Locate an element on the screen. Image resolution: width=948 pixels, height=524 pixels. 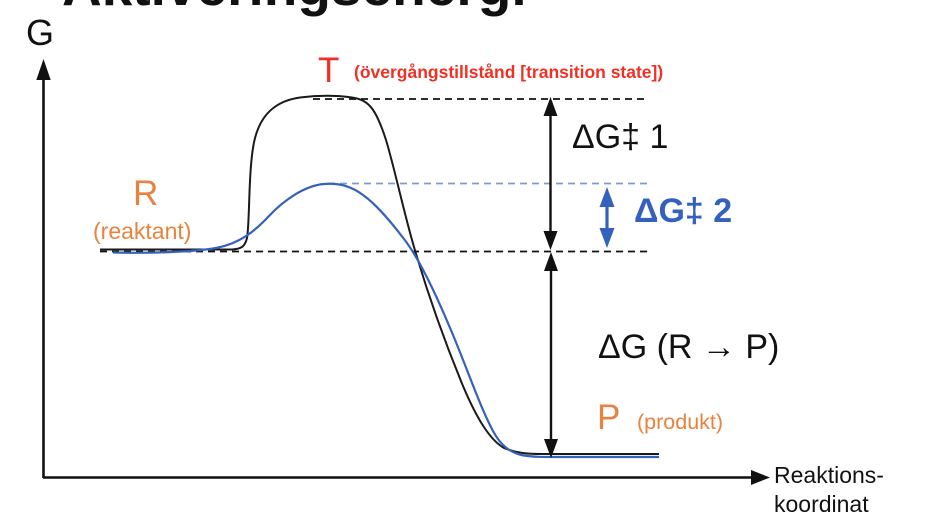
y-axis-arrowhead-icon is located at coordinates (43, 69).